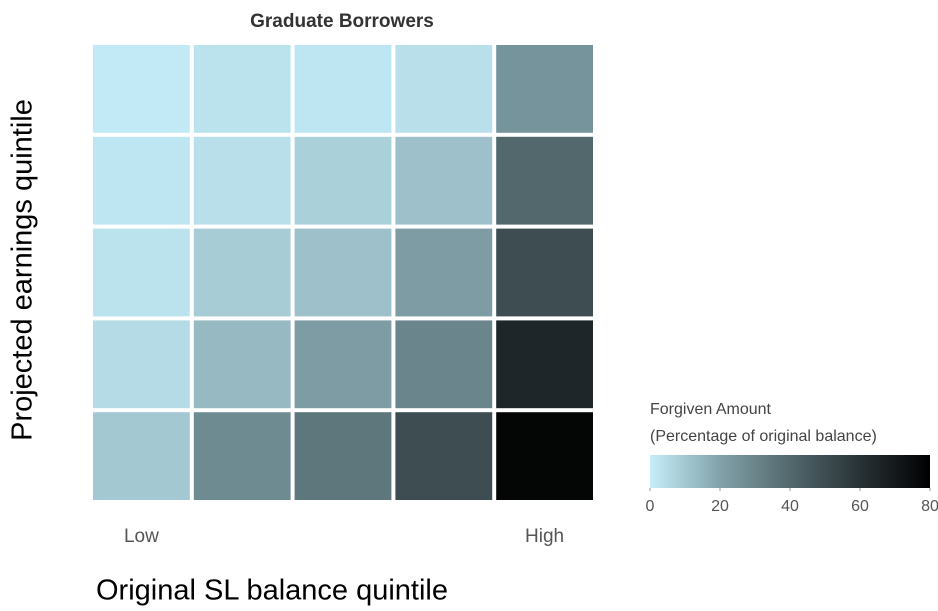 The height and width of the screenshot is (611, 938). I want to click on colorbar, so click(790, 471).